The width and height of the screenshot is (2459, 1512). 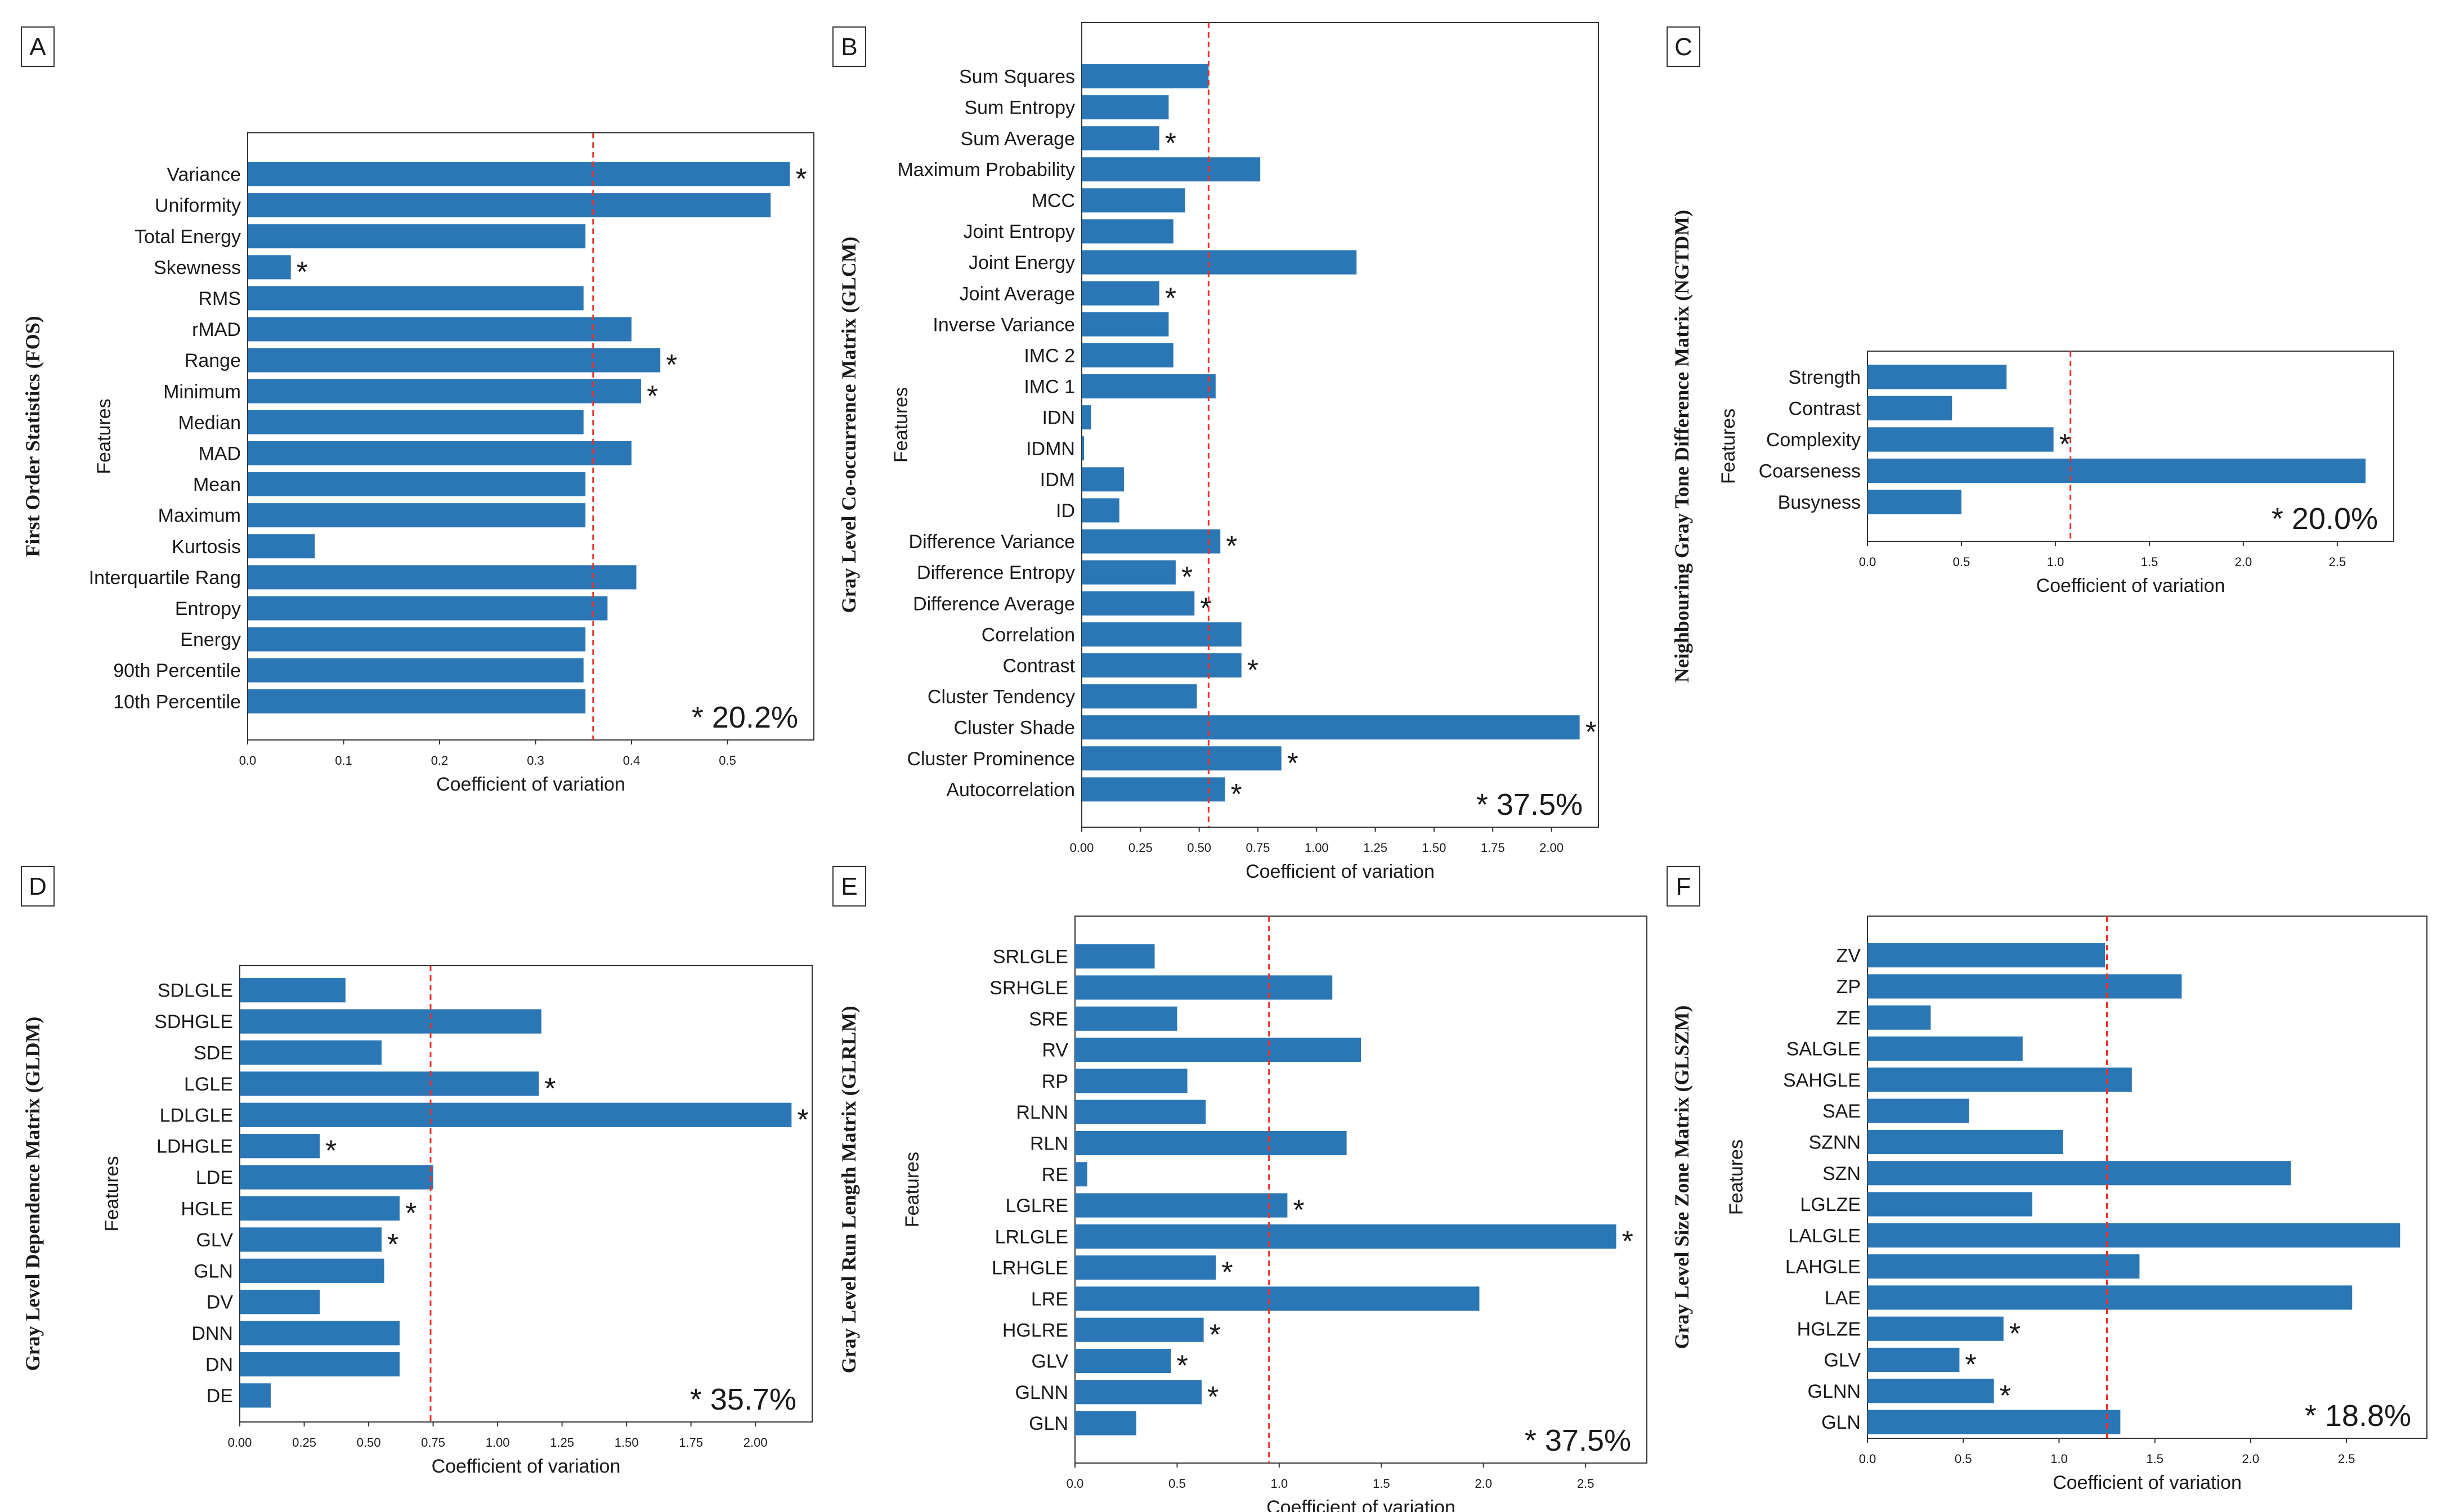 I want to click on feature-label-f-2: ZE, so click(x=1849, y=1018).